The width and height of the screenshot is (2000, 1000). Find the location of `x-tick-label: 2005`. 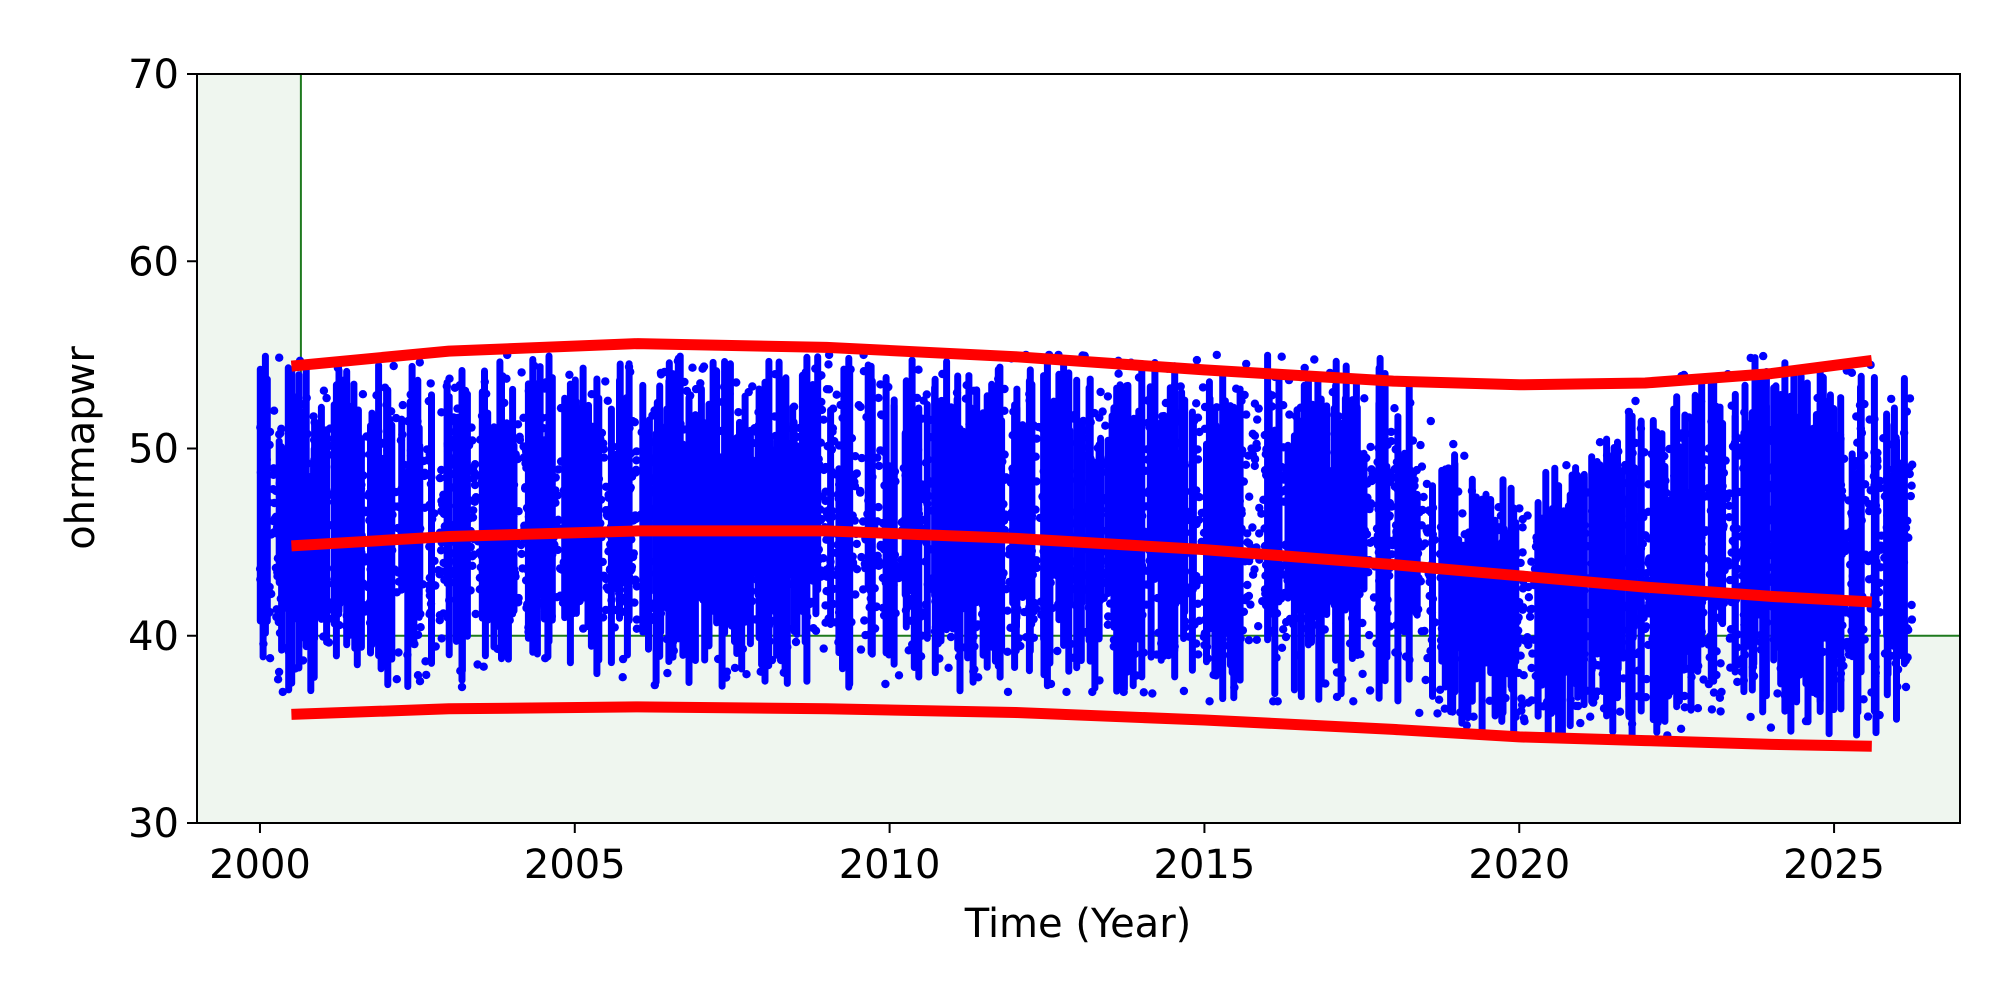

x-tick-label: 2005 is located at coordinates (575, 865).